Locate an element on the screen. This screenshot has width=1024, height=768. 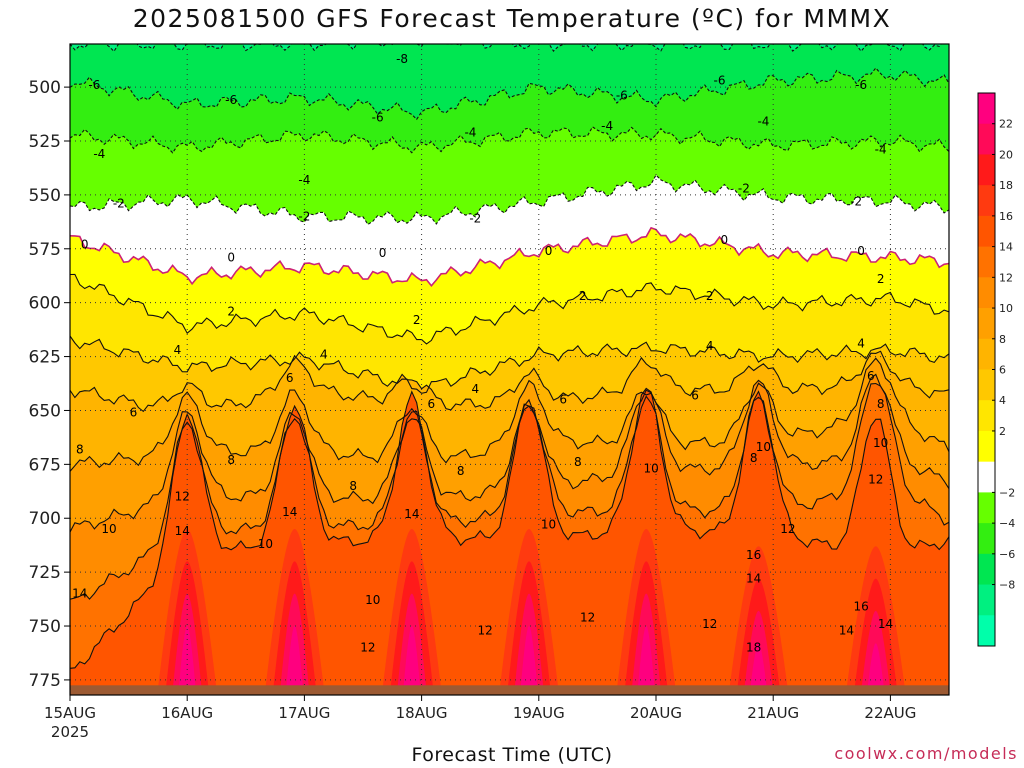
colorbar-label: −2 is located at coordinates (1007, 492).